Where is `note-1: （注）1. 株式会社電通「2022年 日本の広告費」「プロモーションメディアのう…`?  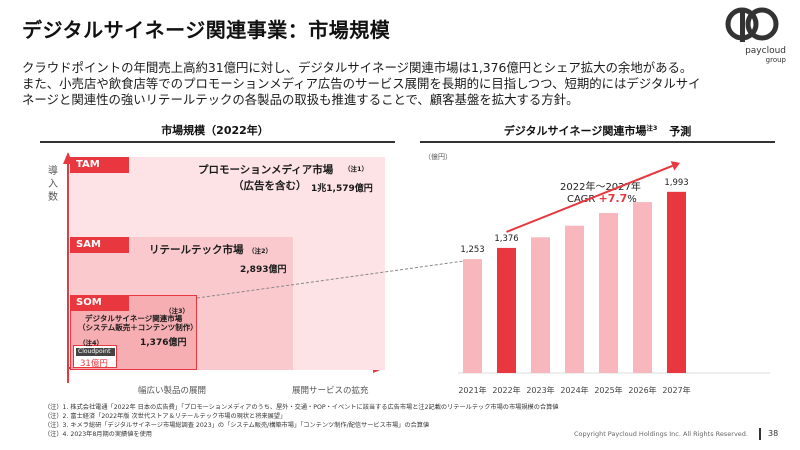
note-1: （注）1. 株式会社電通「2022年 日本の広告費」「プロモーションメディアのう… is located at coordinates (301, 407).